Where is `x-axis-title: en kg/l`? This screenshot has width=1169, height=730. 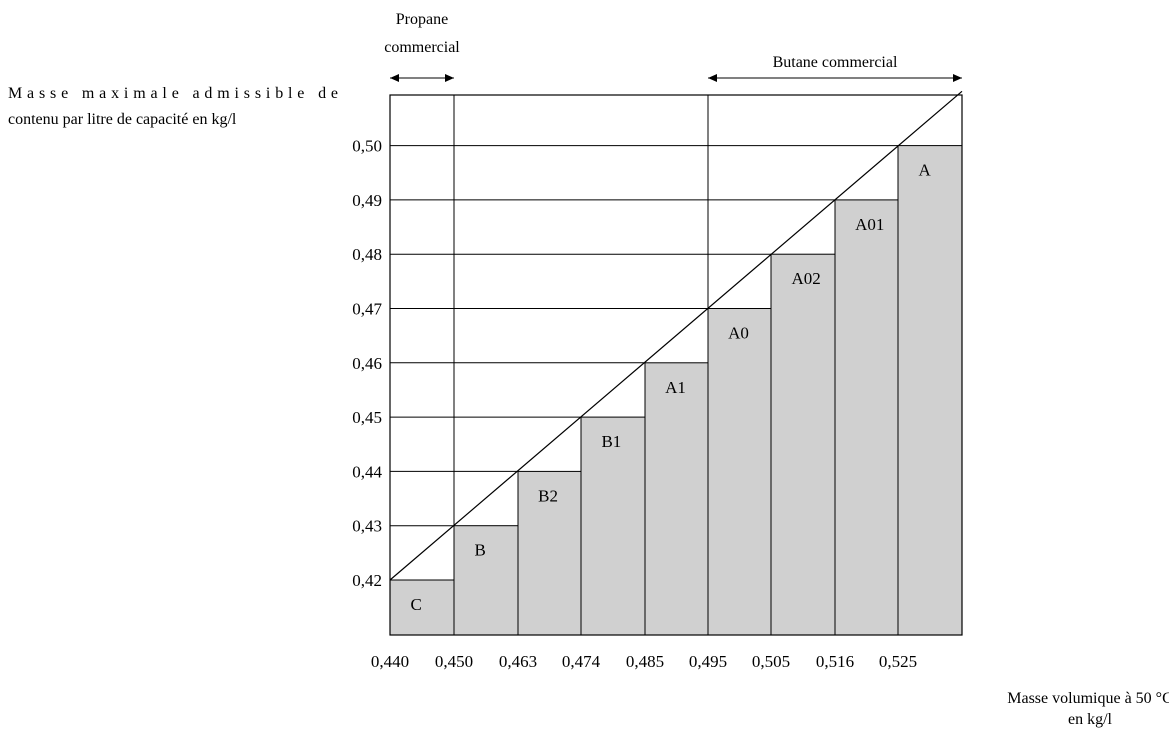 x-axis-title: en kg/l is located at coordinates (1090, 719).